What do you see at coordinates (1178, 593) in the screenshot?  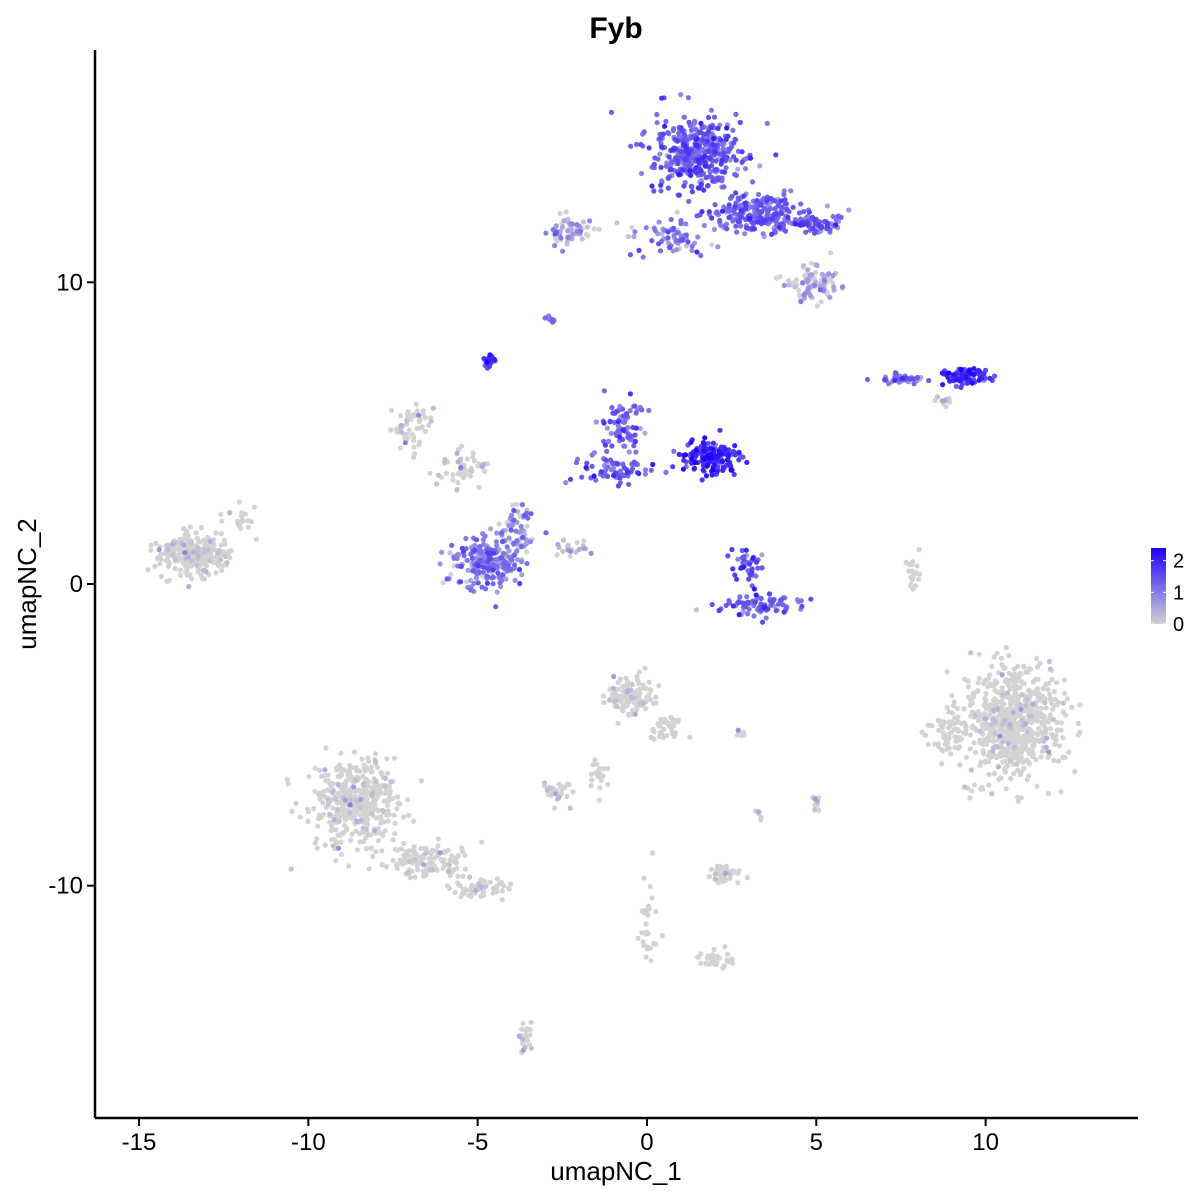 I see `colorbar-tick-label: 1` at bounding box center [1178, 593].